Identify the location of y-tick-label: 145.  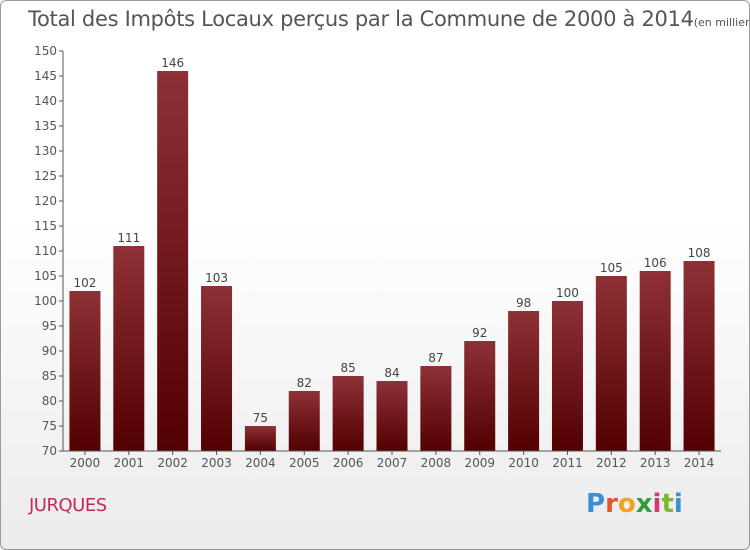
(45, 76).